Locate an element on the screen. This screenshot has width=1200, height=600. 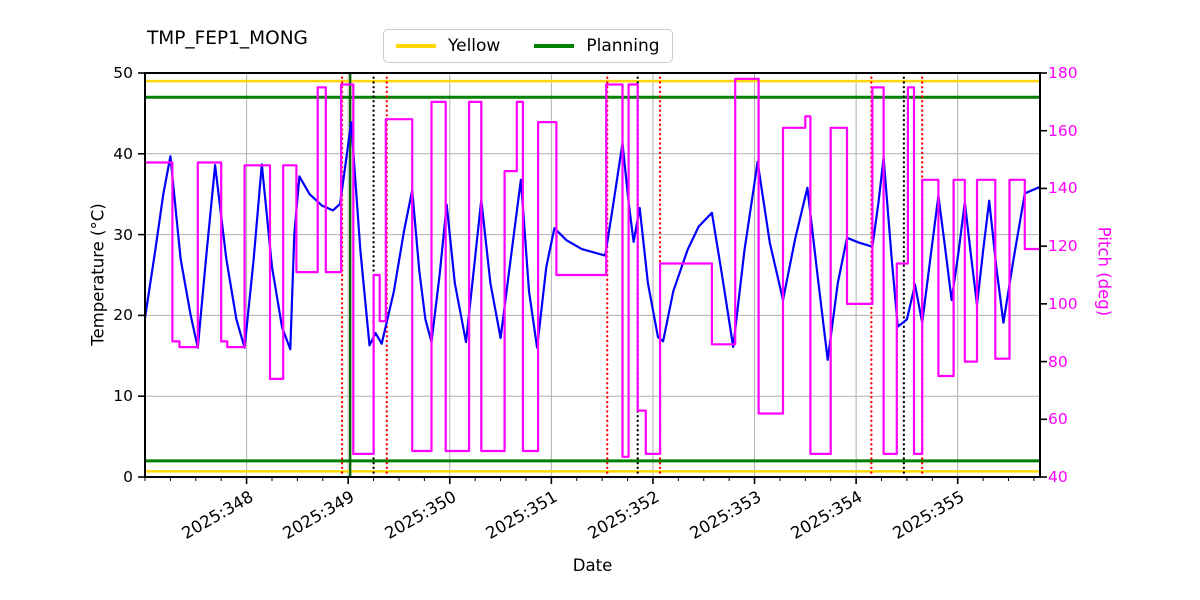
y-left-tick-label: 20 is located at coordinates (123, 315).